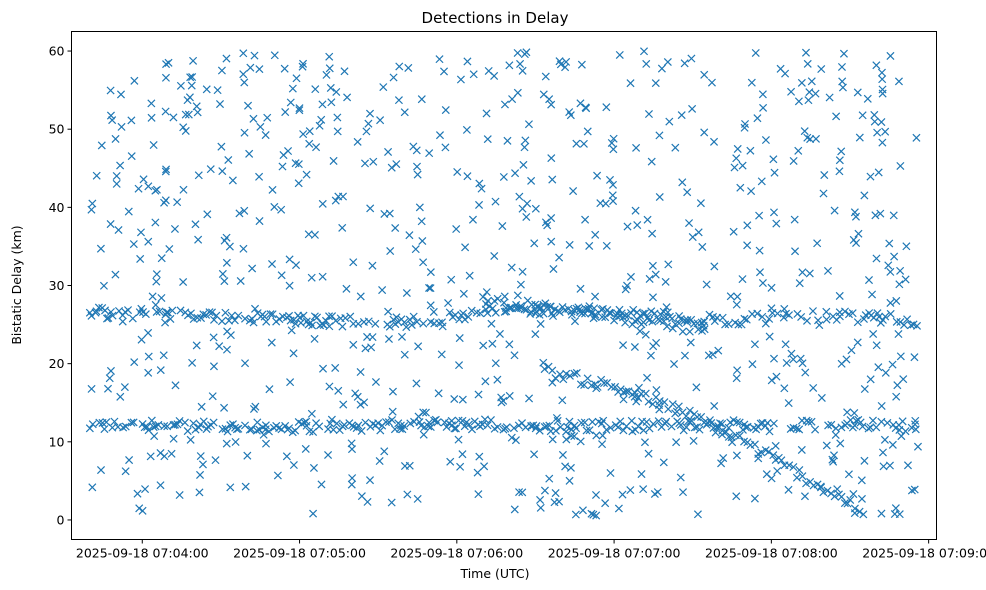 Image resolution: width=986 pixels, height=590 pixels. What do you see at coordinates (57, 363) in the screenshot?
I see `y-tick-label: 20` at bounding box center [57, 363].